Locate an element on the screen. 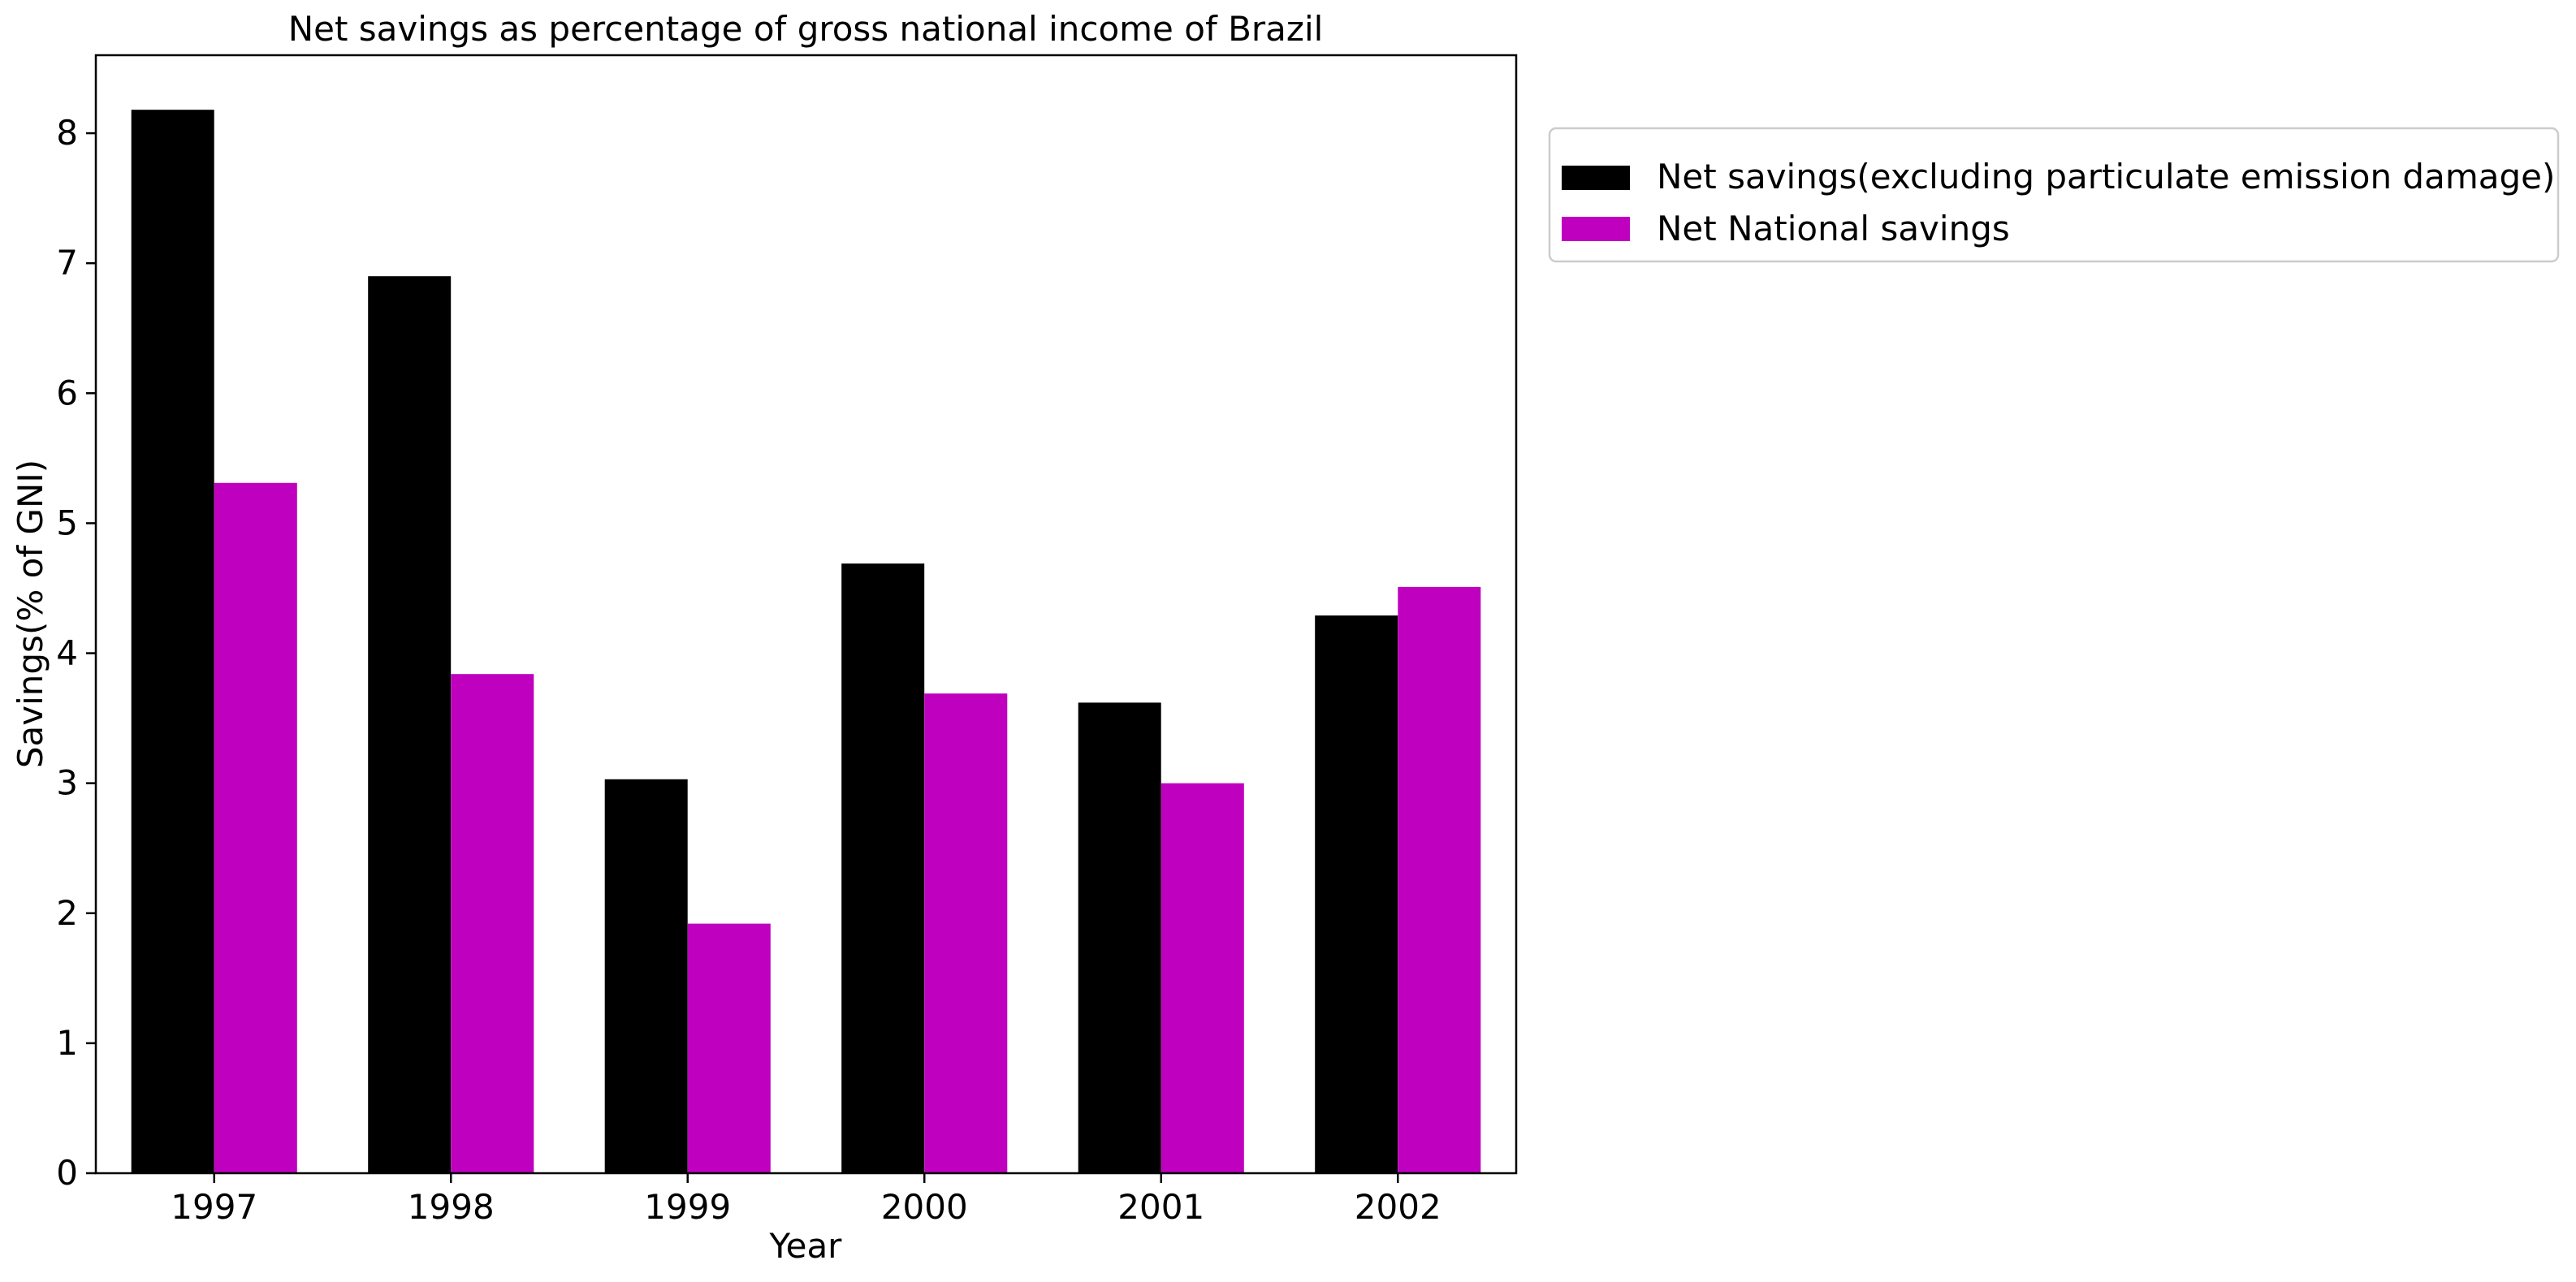 The width and height of the screenshot is (2576, 1282). x-tick-label-2001: 2001 is located at coordinates (1161, 1207).